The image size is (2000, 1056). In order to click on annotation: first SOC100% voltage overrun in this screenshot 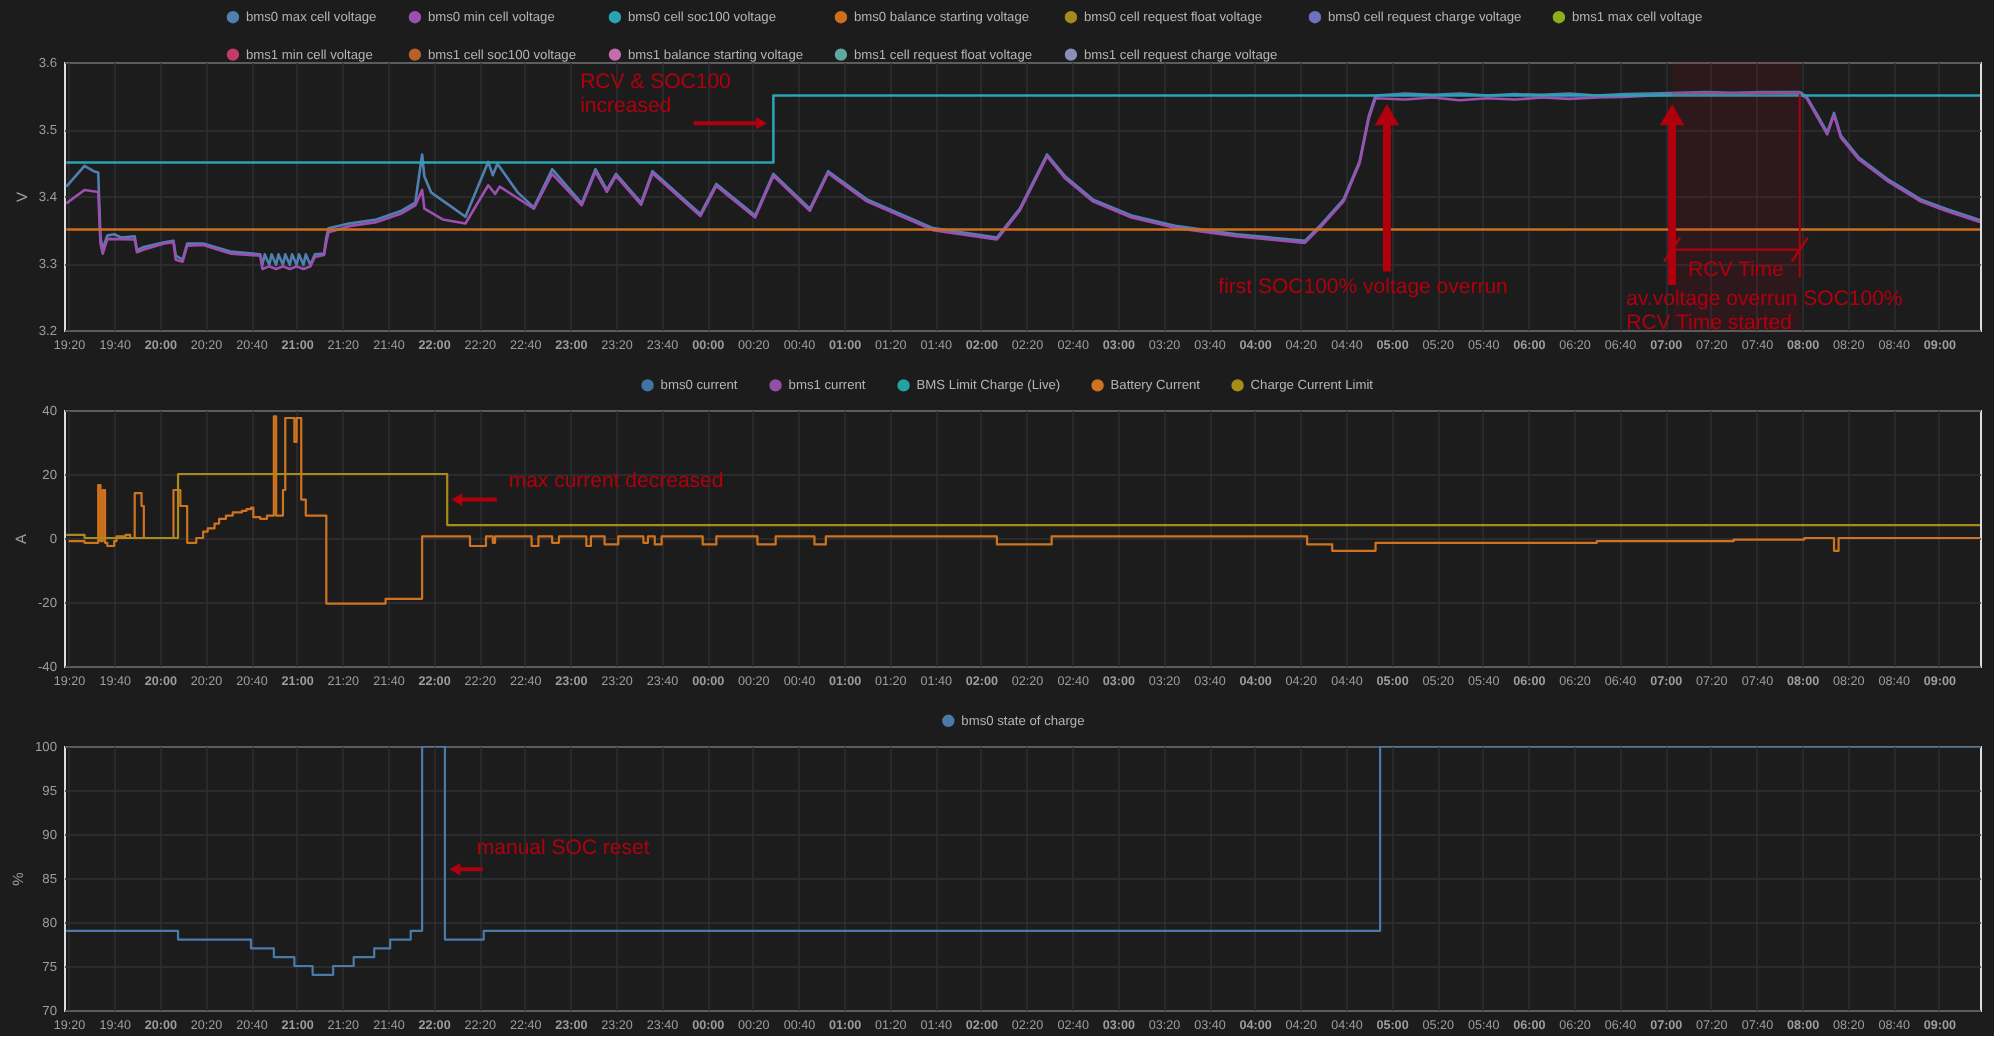, I will do `click(1363, 286)`.